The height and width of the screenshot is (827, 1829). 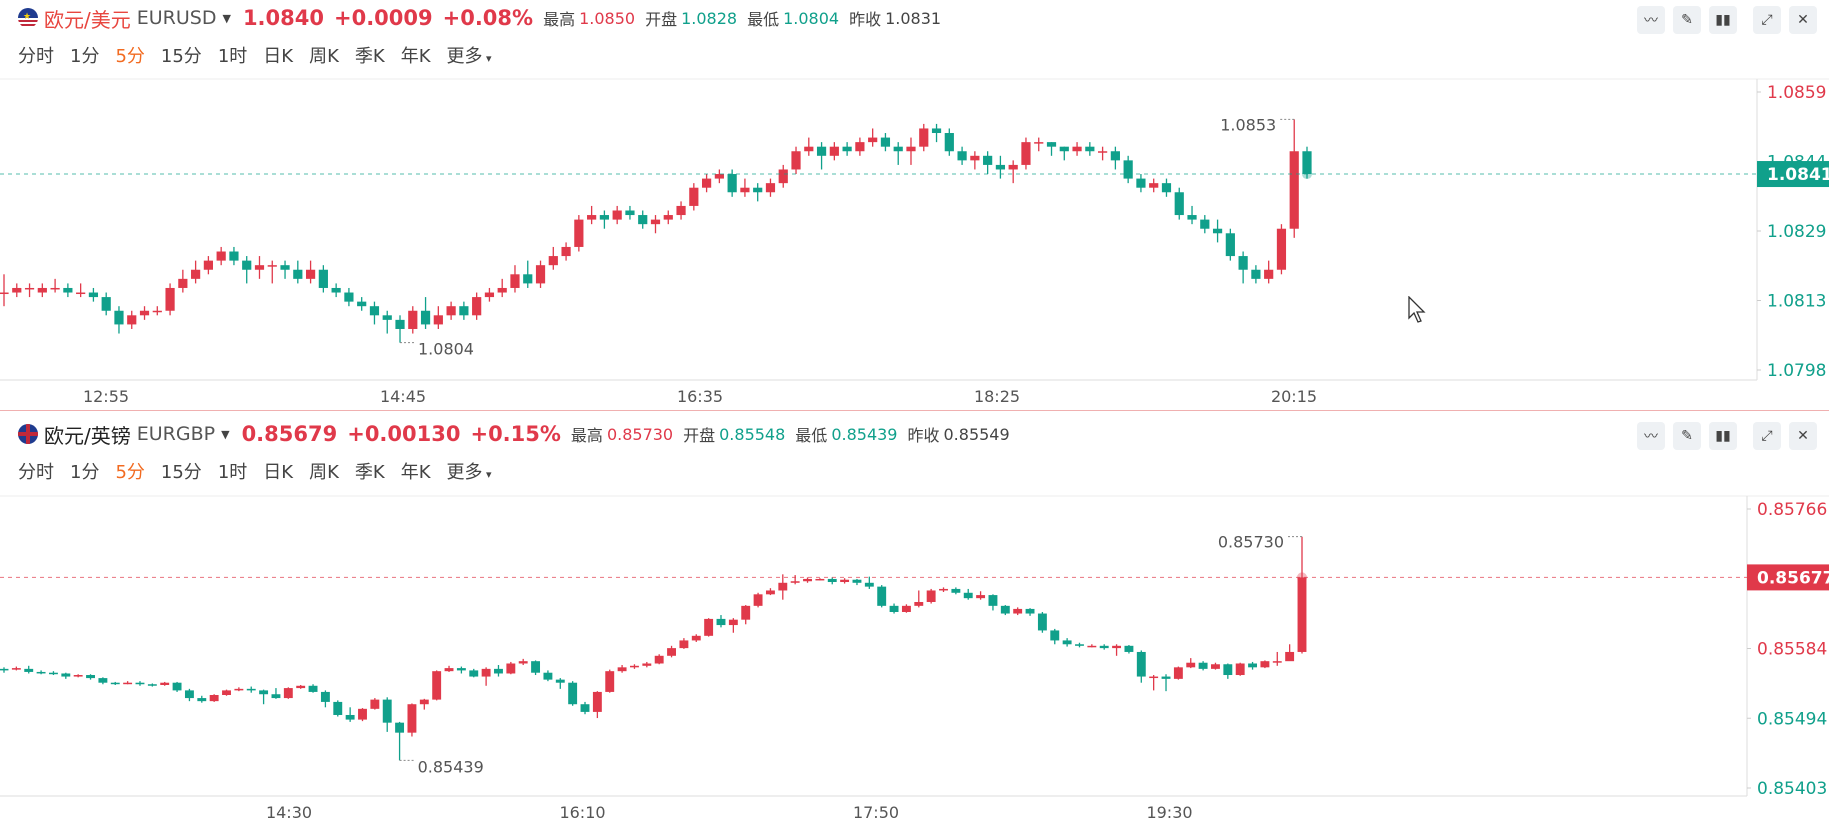 I want to click on stat-value: 1.0850, so click(x=607, y=18).